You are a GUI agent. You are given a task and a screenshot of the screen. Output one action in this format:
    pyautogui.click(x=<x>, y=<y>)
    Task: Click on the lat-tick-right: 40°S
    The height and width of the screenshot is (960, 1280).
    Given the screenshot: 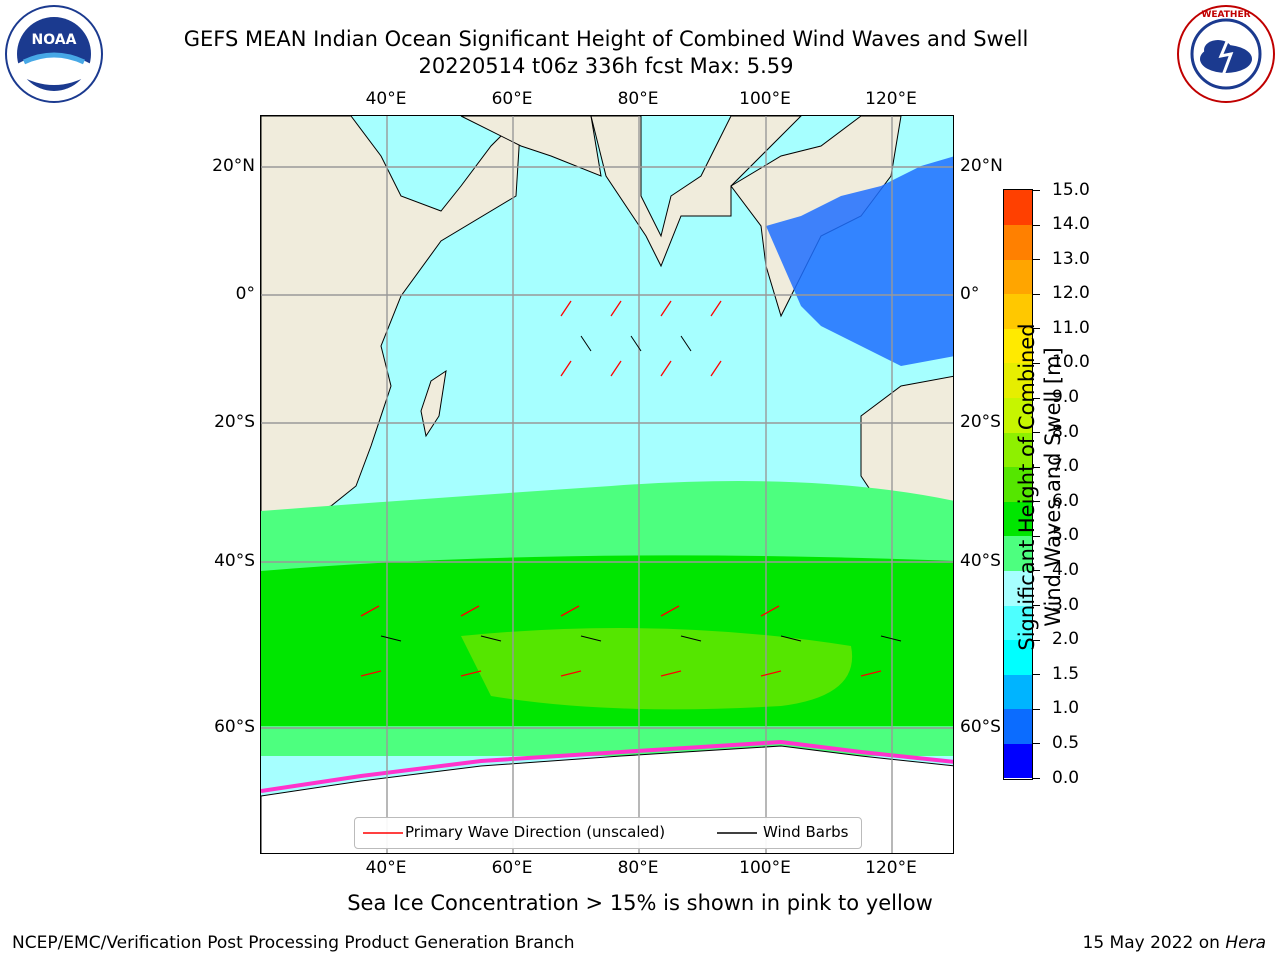 What is the action you would take?
    pyautogui.click(x=980, y=561)
    